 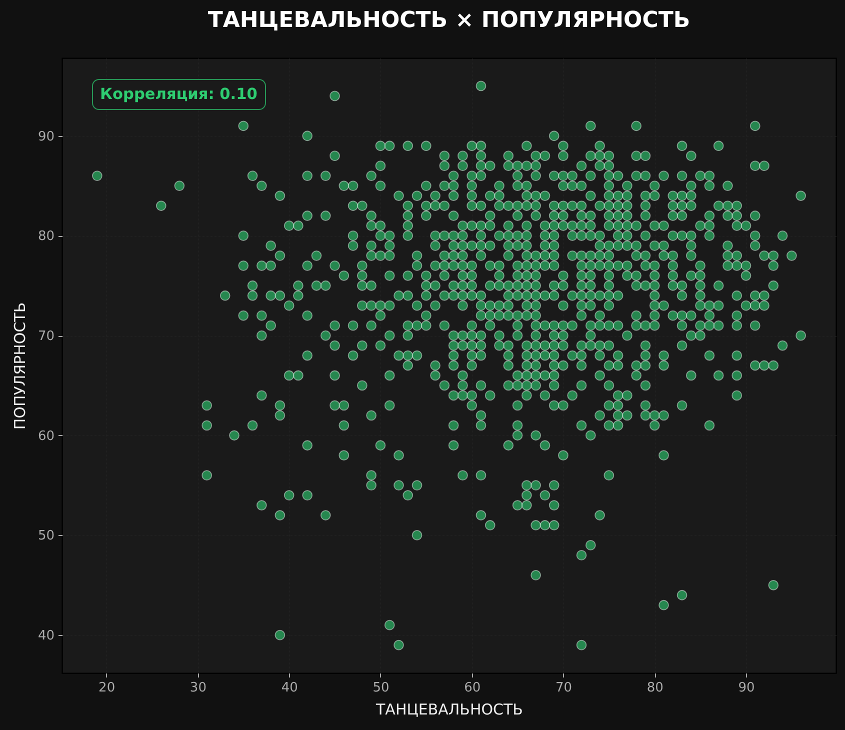 I want to click on x-tick-label: 90, so click(x=746, y=688).